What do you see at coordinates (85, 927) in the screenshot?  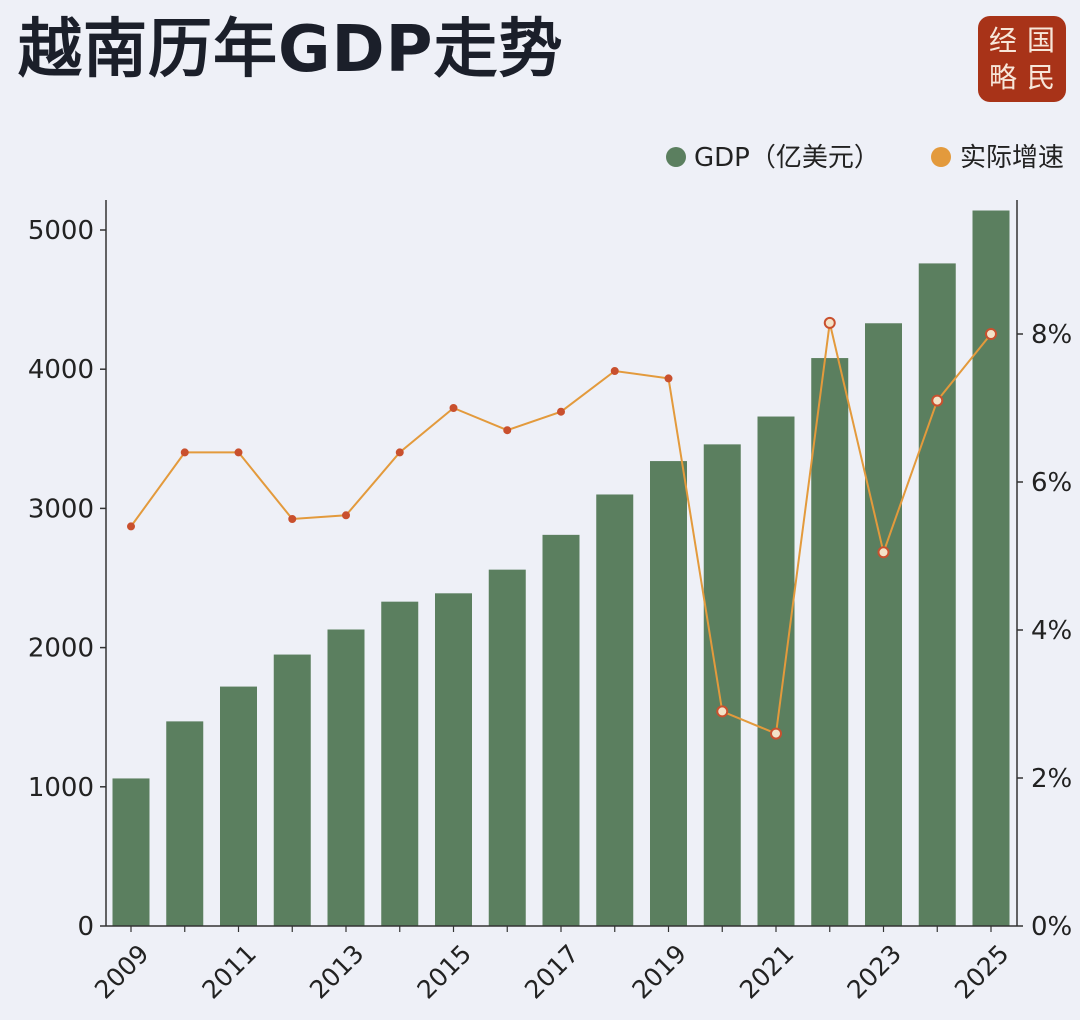 I see `left-tick-label: 0` at bounding box center [85, 927].